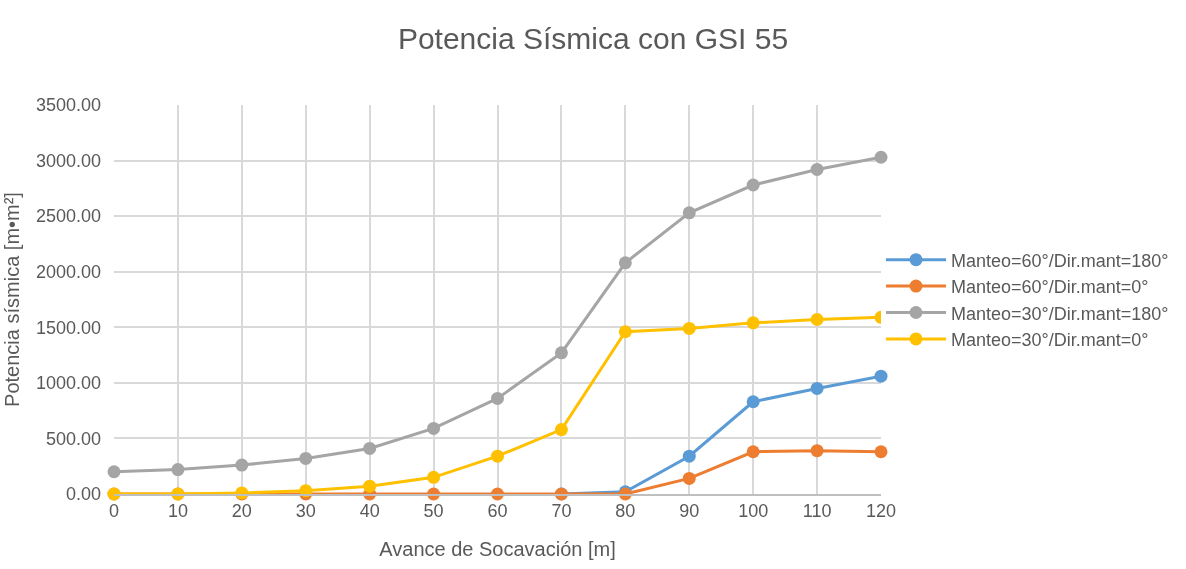  Describe the element at coordinates (73, 438) in the screenshot. I see `y-tick-label: 500.00` at that location.